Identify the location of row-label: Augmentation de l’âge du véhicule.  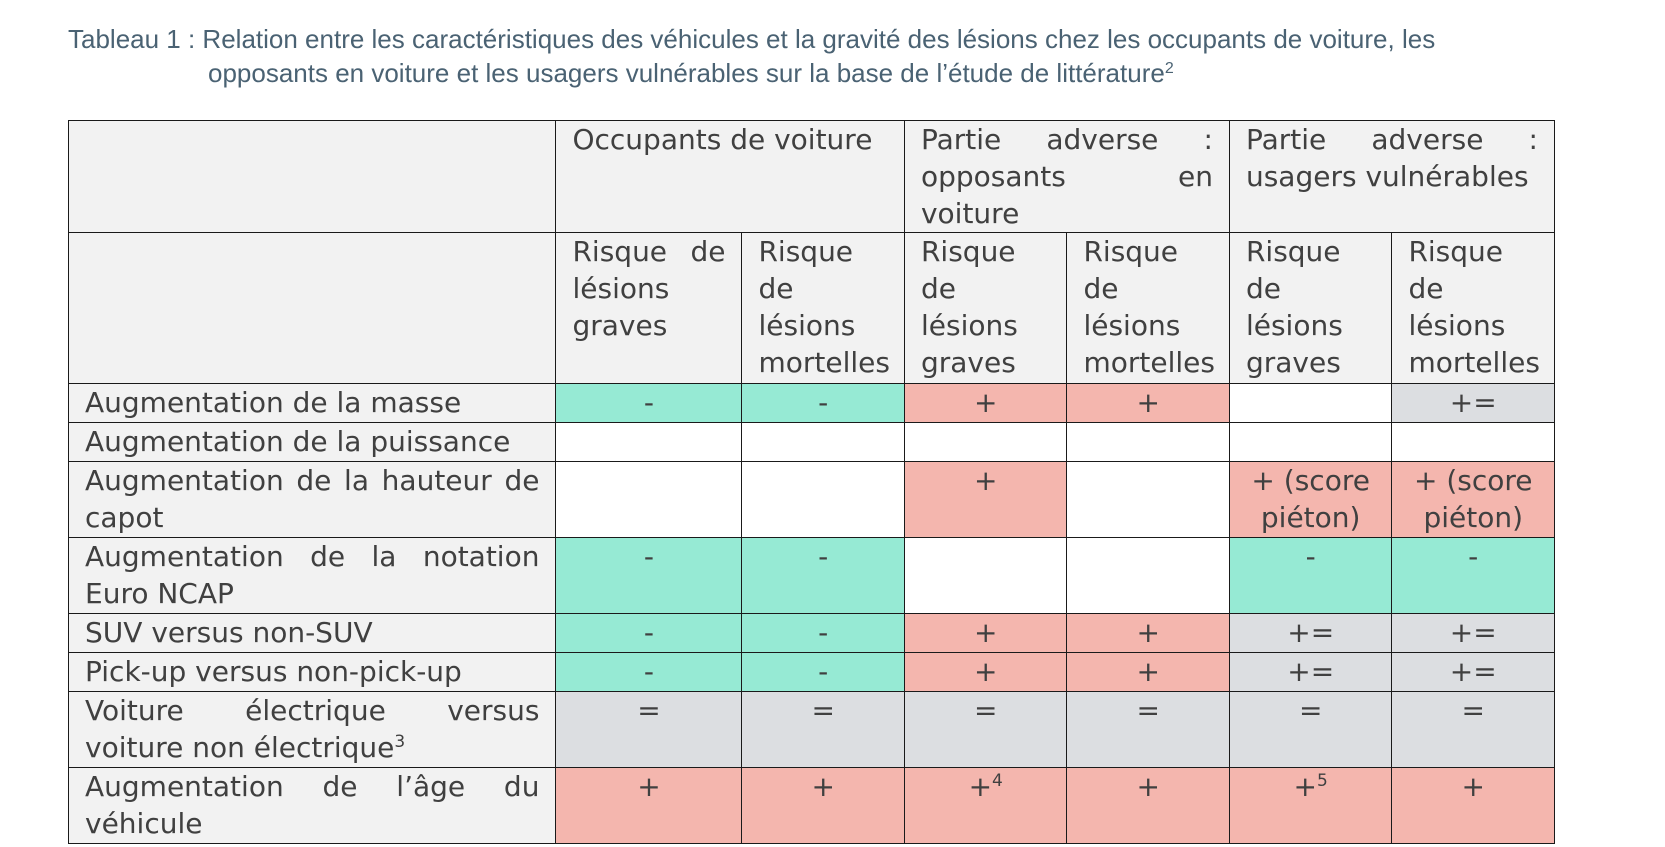
(312, 805).